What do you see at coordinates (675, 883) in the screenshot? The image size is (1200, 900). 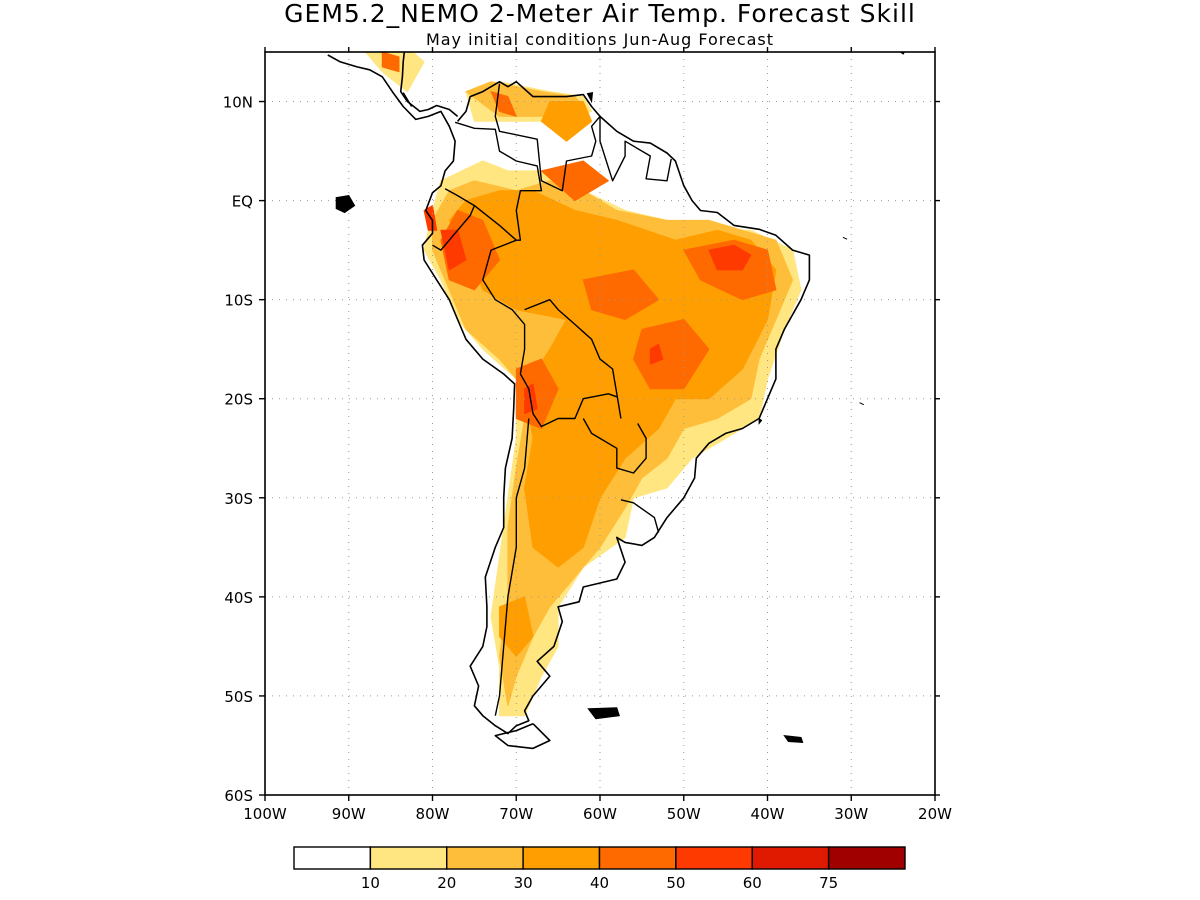 I see `colorbar-label: 50` at bounding box center [675, 883].